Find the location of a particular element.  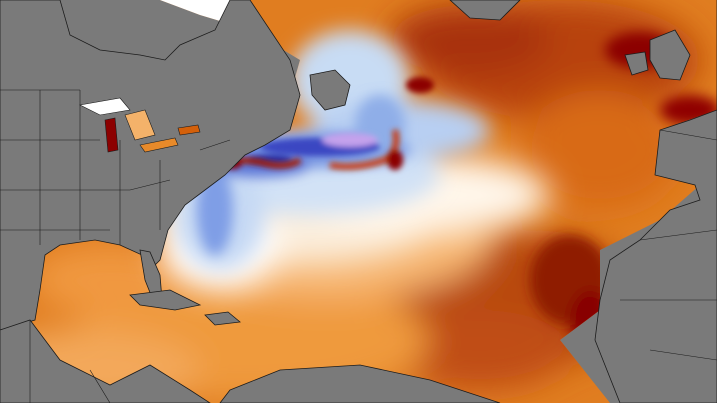

lake-superior is located at coordinates (105, 106).